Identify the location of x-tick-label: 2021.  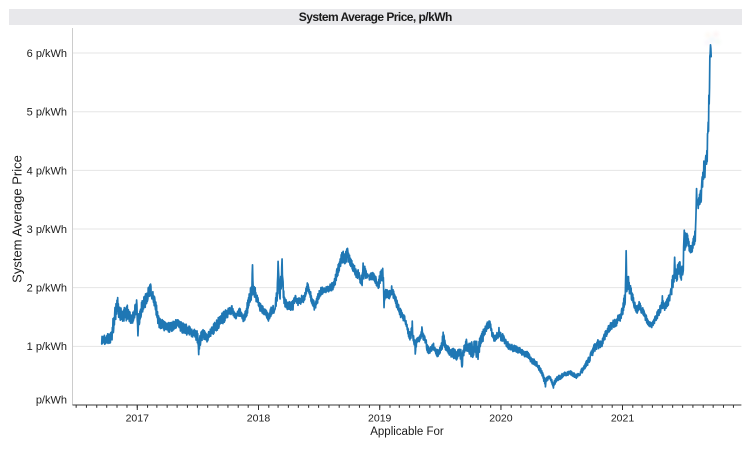
(623, 419).